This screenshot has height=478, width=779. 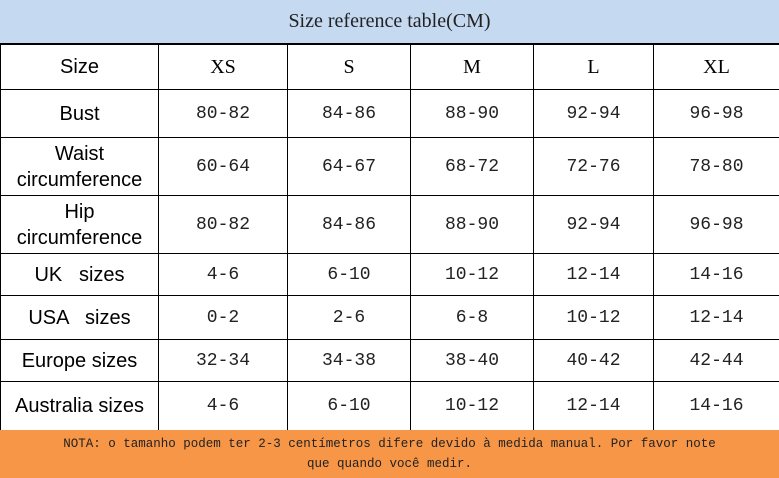 What do you see at coordinates (593, 166) in the screenshot?
I see `value-cell: 72-76` at bounding box center [593, 166].